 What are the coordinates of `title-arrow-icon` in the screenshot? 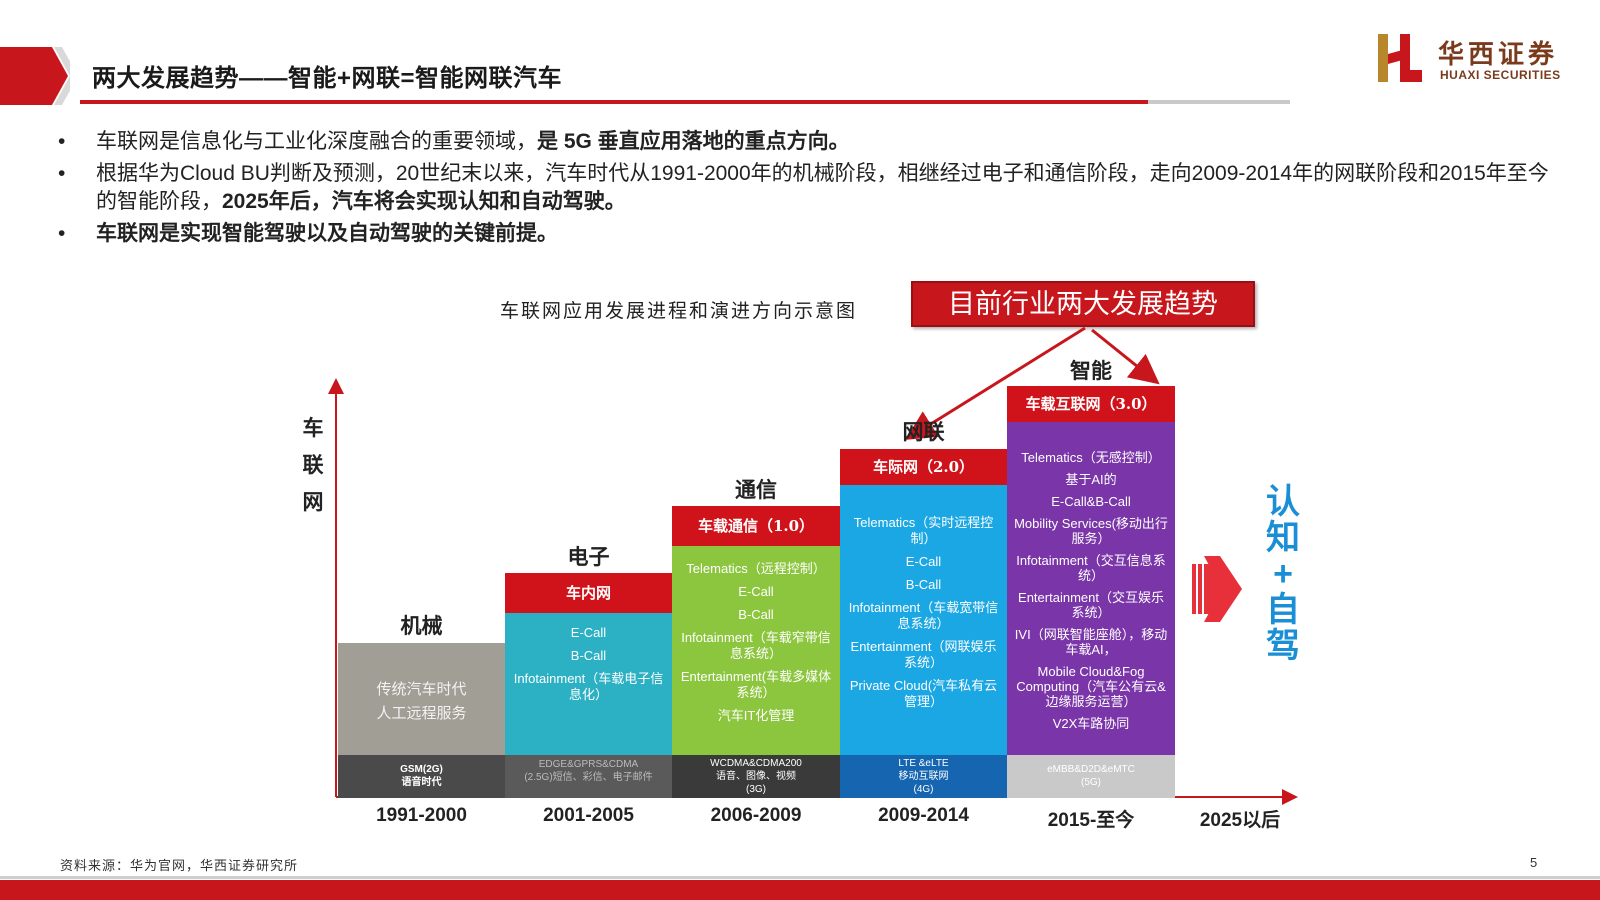 It's located at (35, 76).